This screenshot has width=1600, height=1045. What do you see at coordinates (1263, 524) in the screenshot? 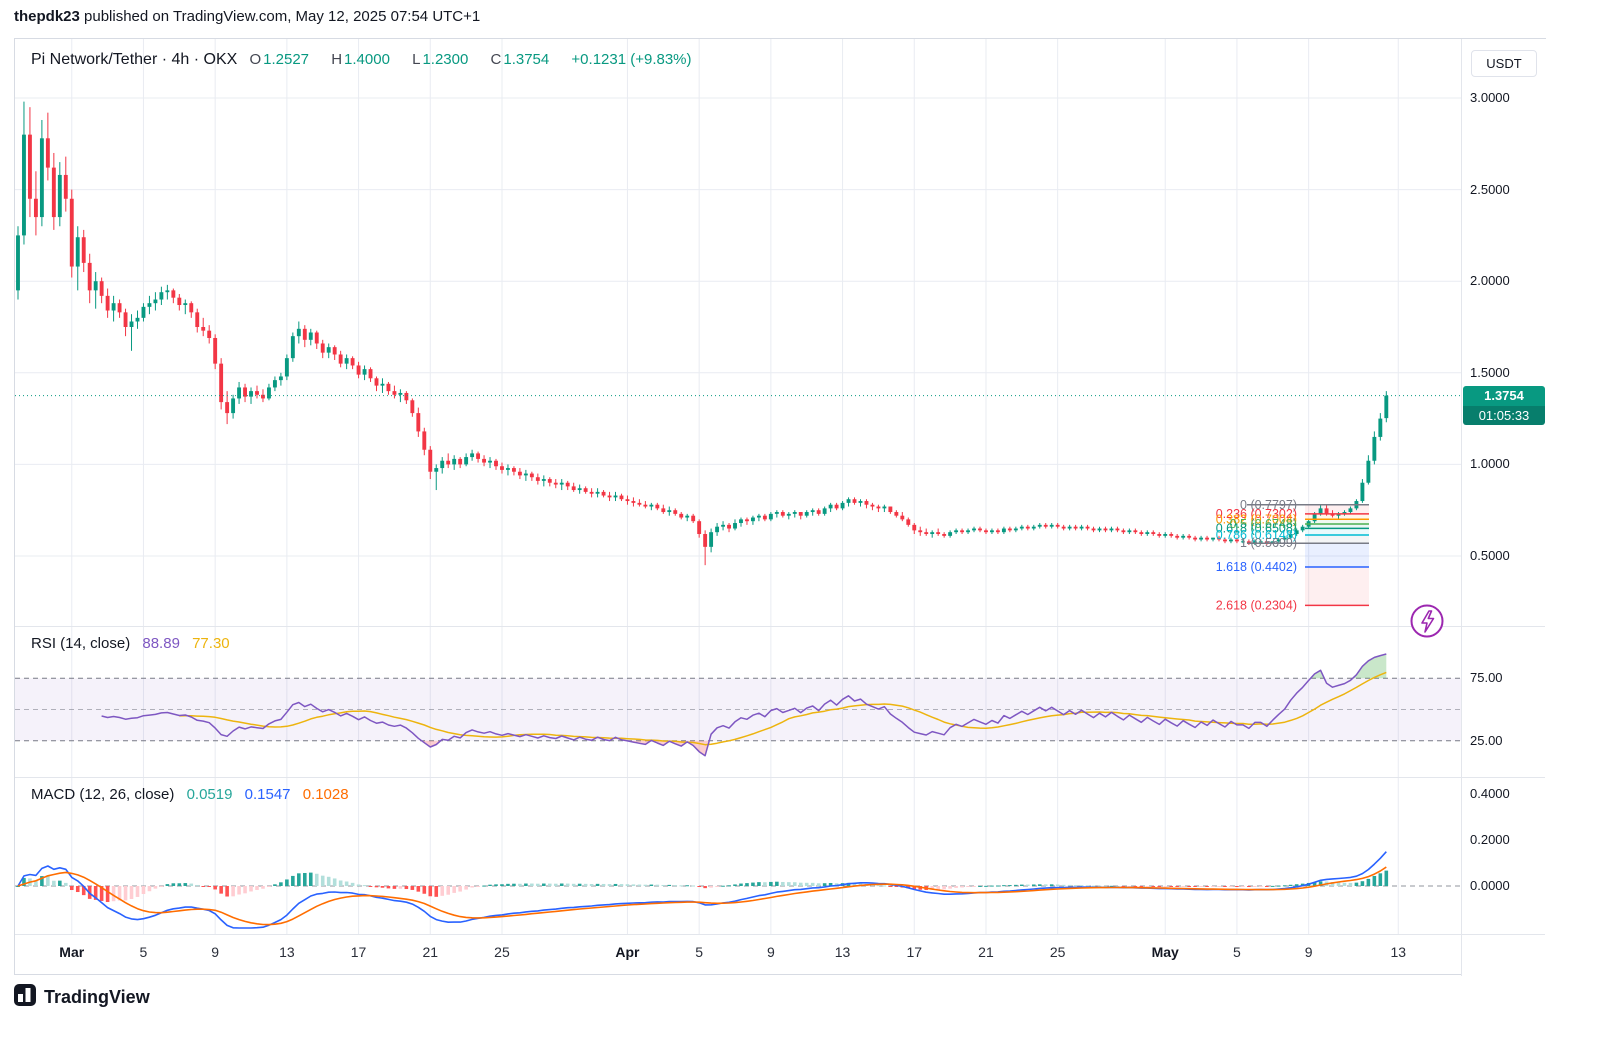
I see `svg-text: 0.5 (0.6748)` at bounding box center [1263, 524].